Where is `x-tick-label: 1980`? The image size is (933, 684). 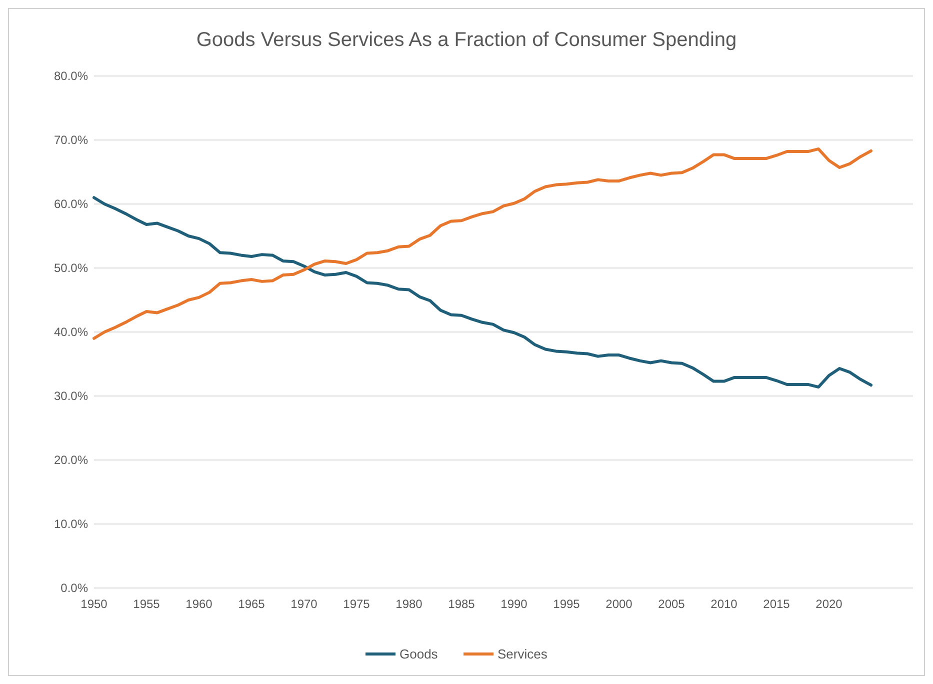 x-tick-label: 1980 is located at coordinates (409, 604).